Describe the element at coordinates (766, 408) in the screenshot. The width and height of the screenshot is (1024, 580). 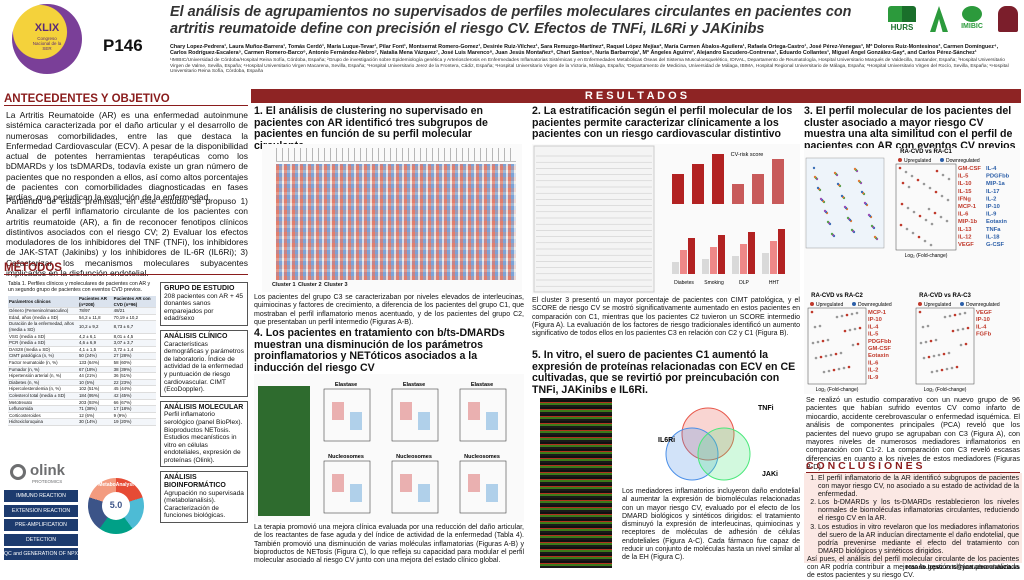
I see `venn-label: TNFi` at that location.